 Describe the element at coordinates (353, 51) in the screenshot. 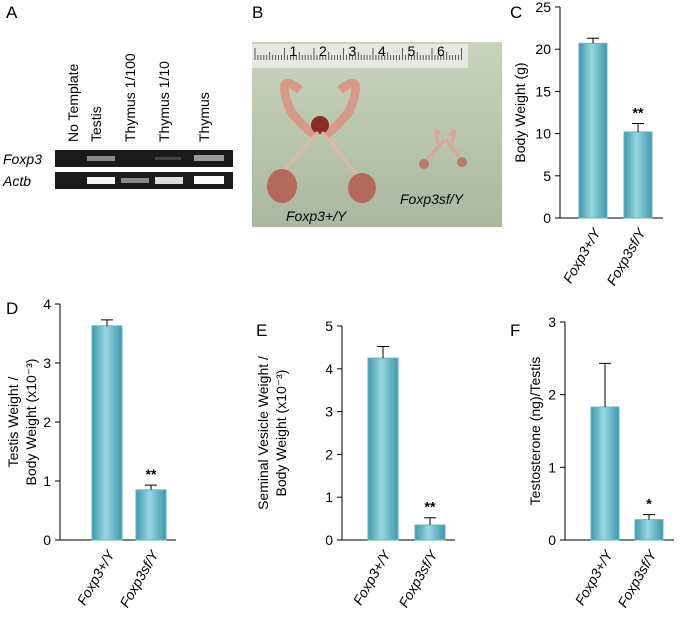

I see `ruler-label: 3` at that location.